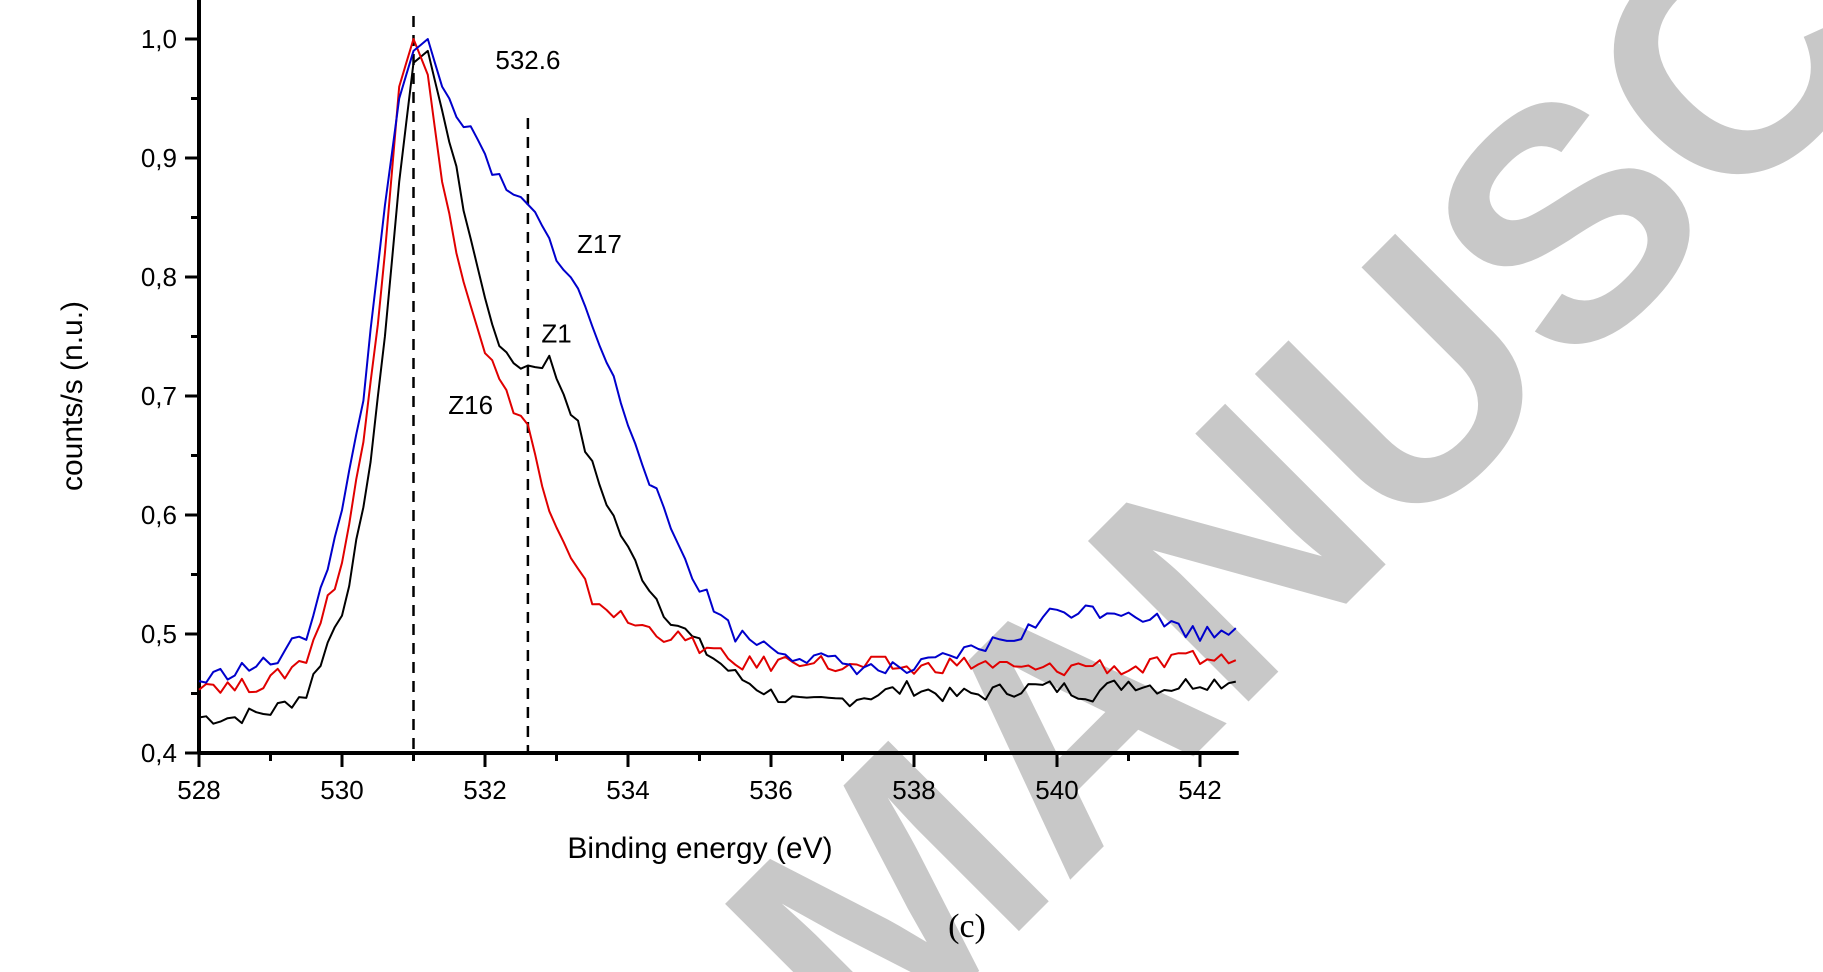 This screenshot has width=1823, height=972. Describe the element at coordinates (159, 753) in the screenshot. I see `y-tick-label: 0,4` at that location.